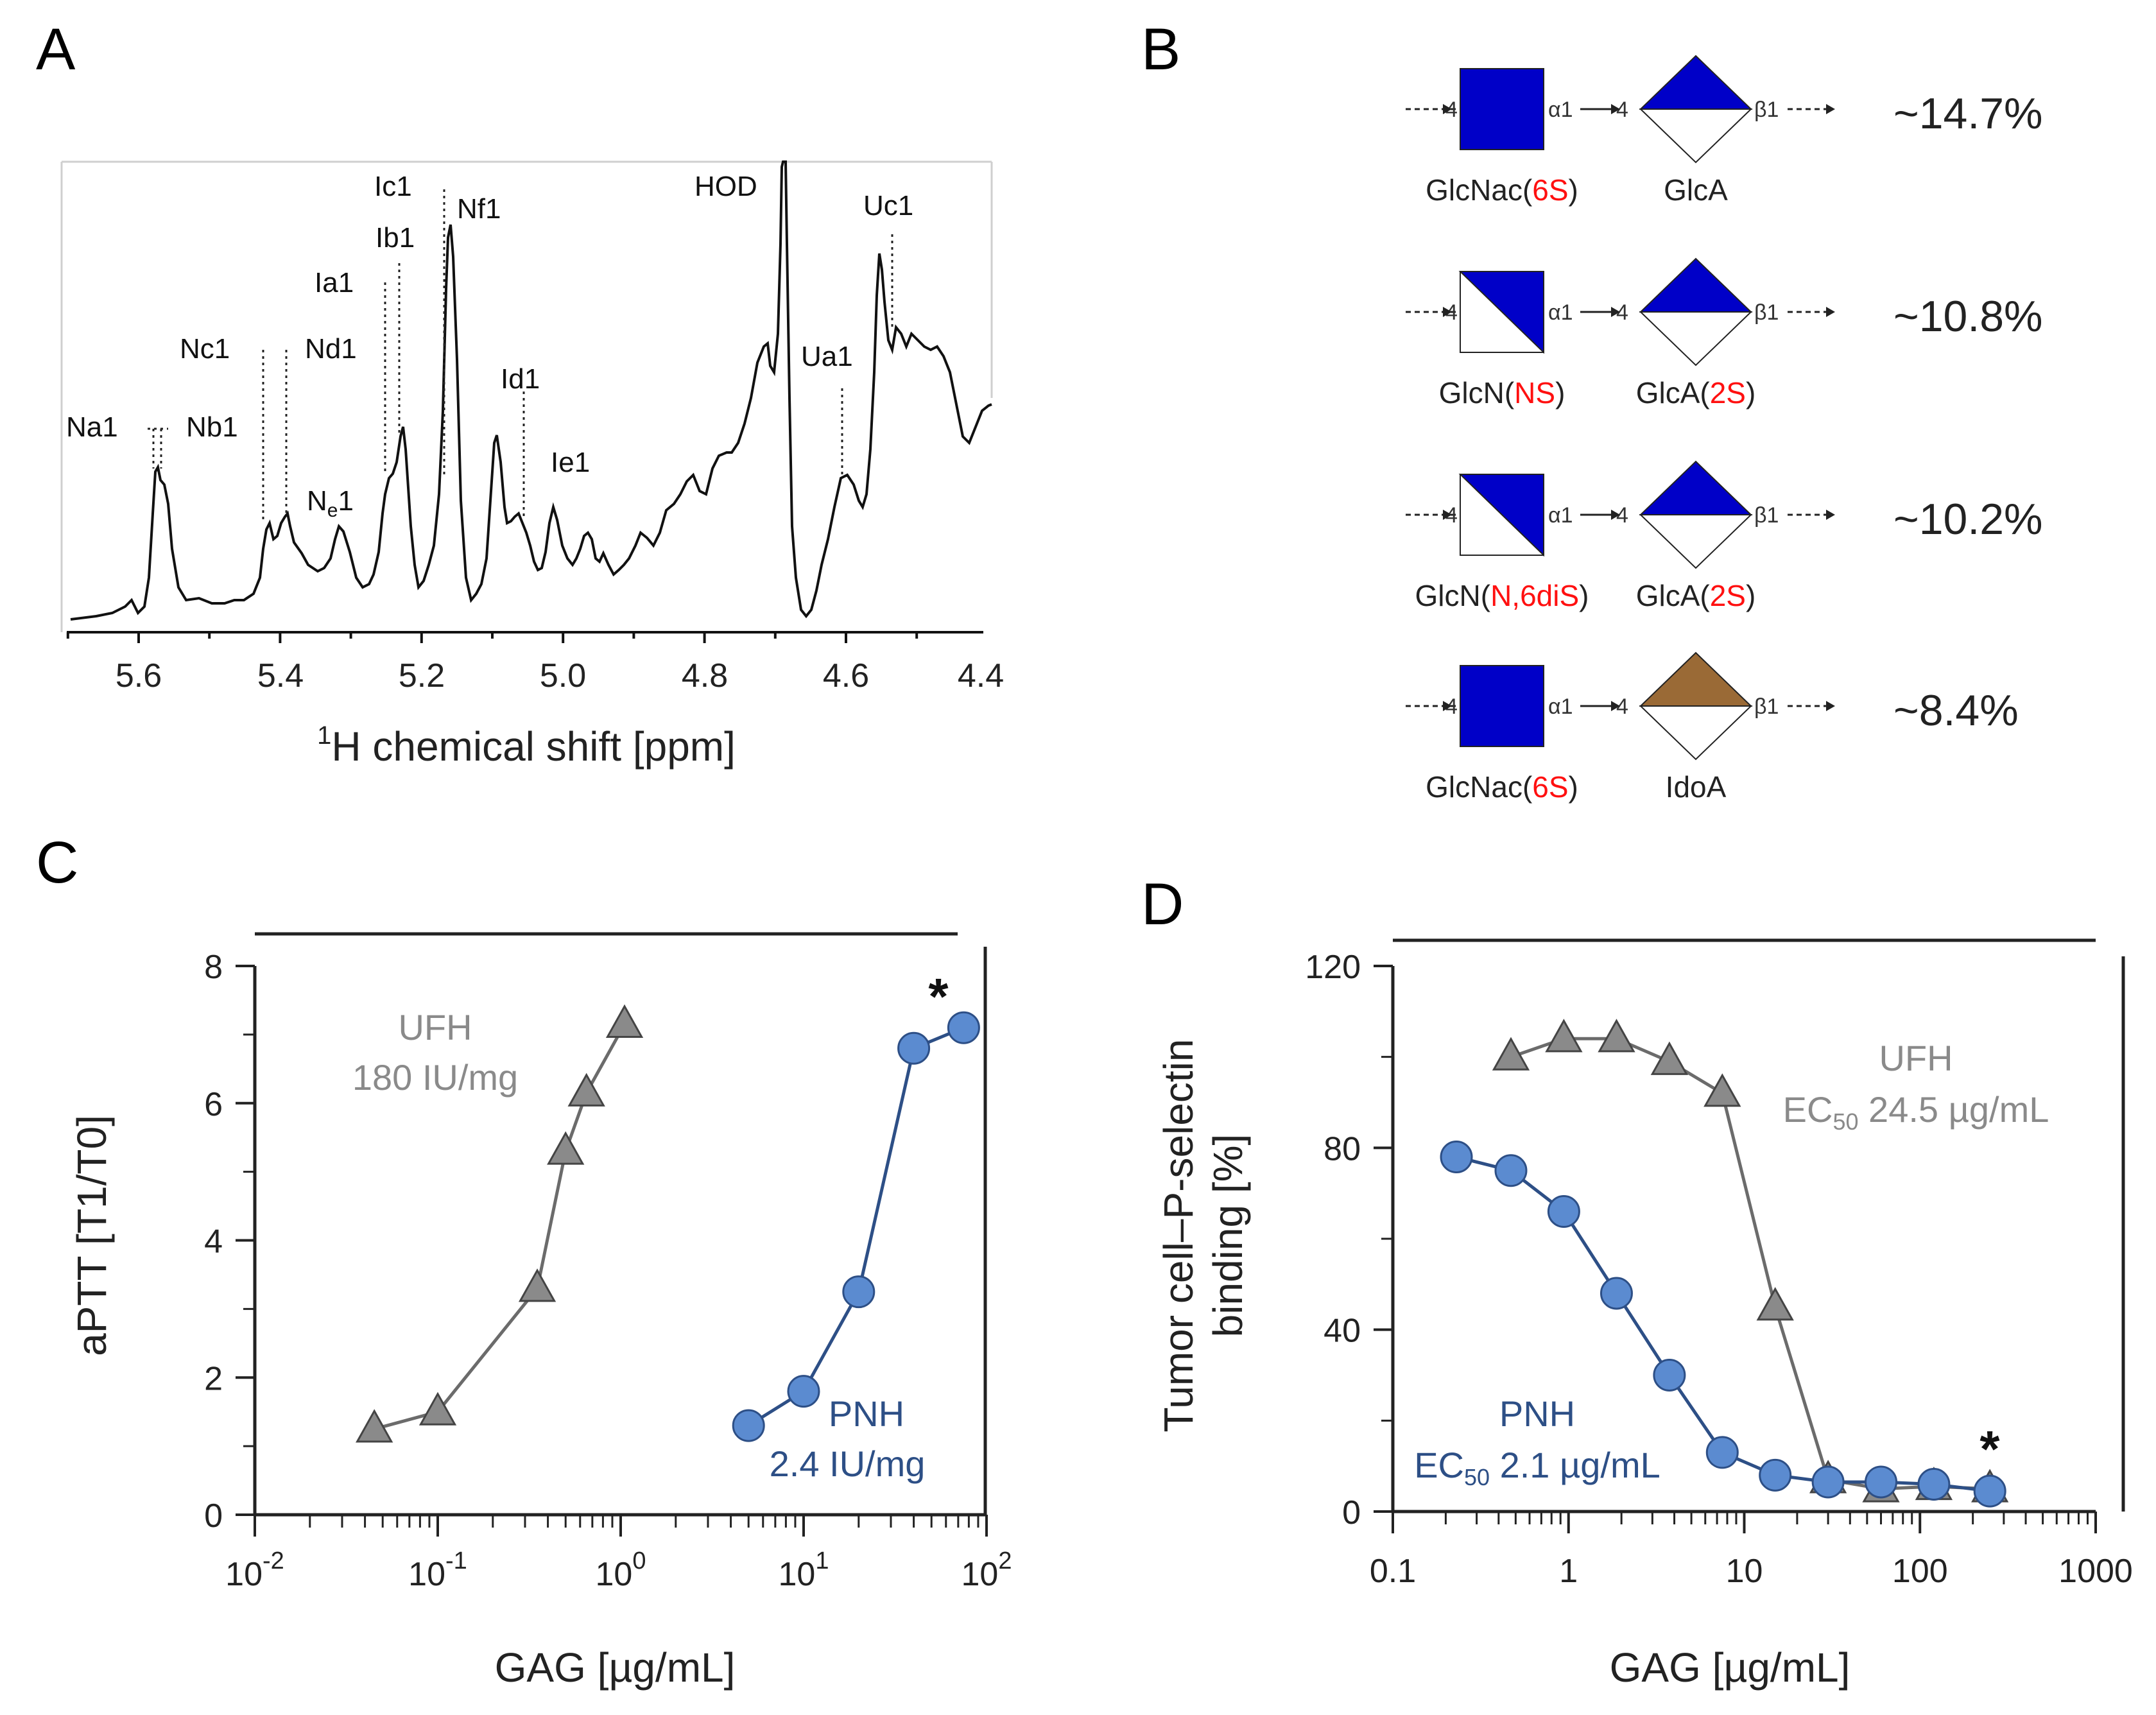 The image size is (2156, 1715). I want to click on chart-d-pnh-ec50: EC50 2.1 µg/mL, so click(1537, 1468).